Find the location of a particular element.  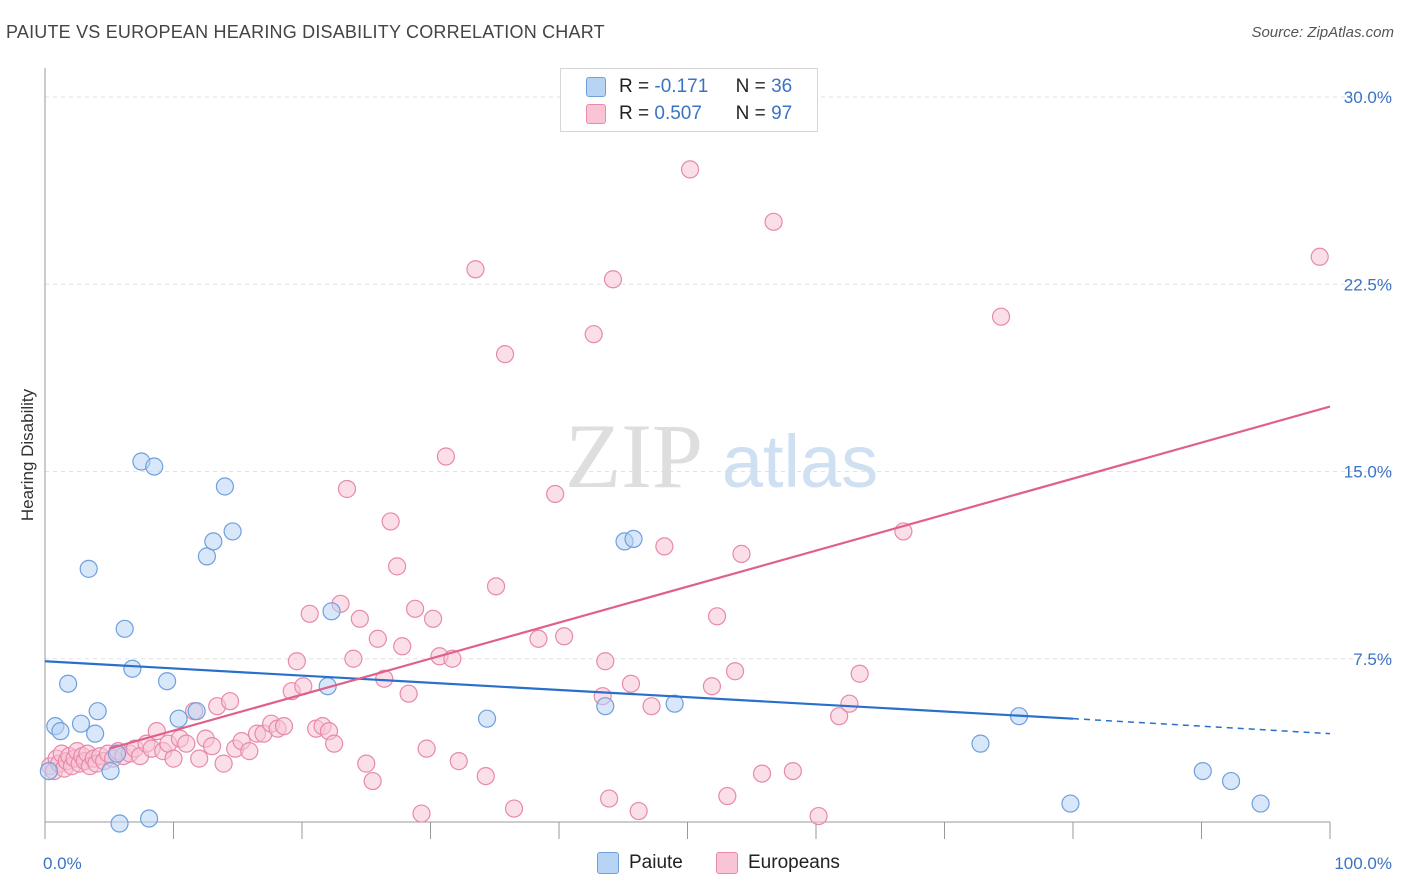

y-tick-label-0: 7.5% is located at coordinates (1372, 659).